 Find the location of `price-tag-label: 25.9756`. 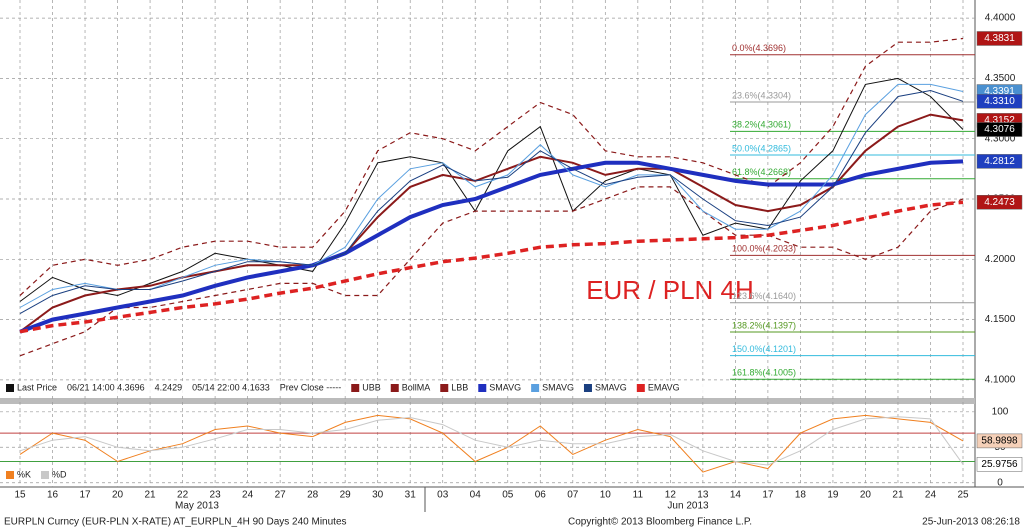

price-tag-label: 25.9756 is located at coordinates (999, 464).